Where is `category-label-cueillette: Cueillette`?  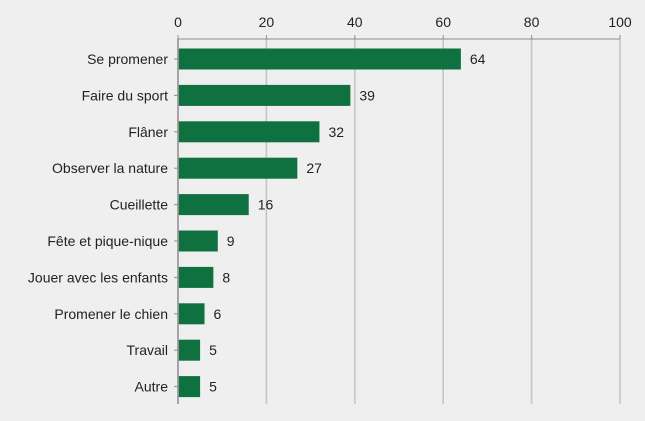 category-label-cueillette: Cueillette is located at coordinates (139, 205).